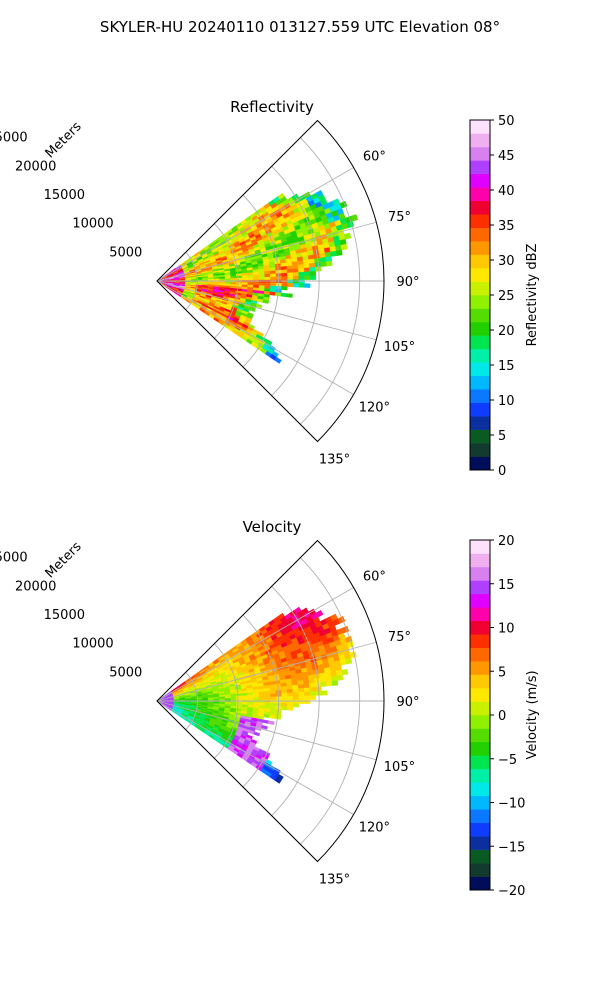 This screenshot has height=1000, width=600. What do you see at coordinates (334, 459) in the screenshot?
I see `azimuth-tick-label: 135°` at bounding box center [334, 459].